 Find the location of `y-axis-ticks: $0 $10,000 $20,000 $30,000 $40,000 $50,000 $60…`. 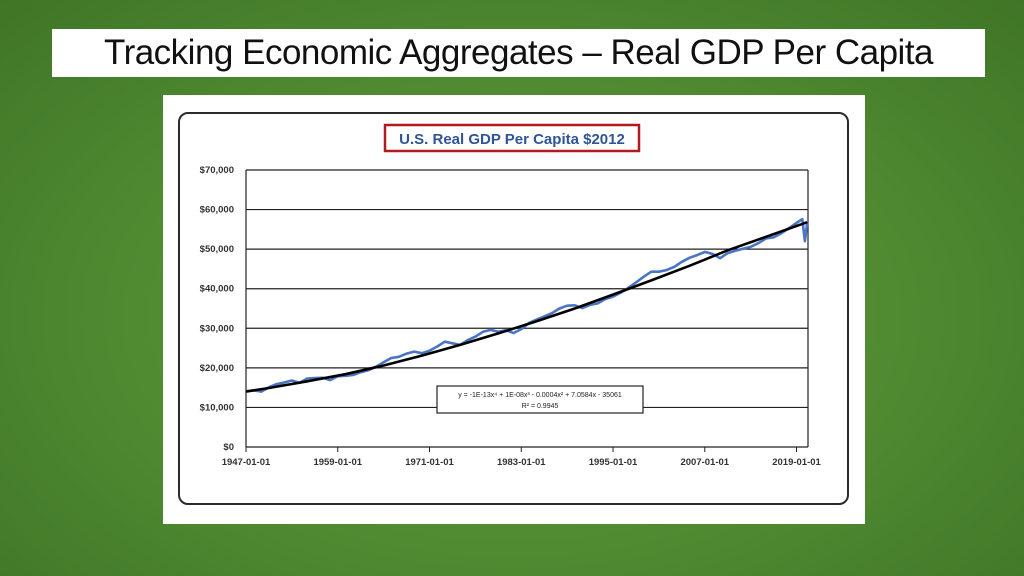

y-axis-ticks: $0 $10,000 $20,000 $30,000 $40,000 $50,000 $60… is located at coordinates (217, 309).